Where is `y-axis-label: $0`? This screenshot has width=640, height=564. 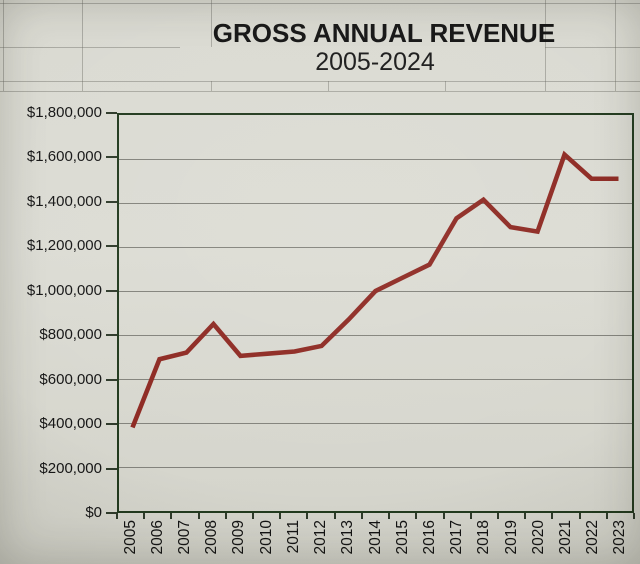
y-axis-label: $0 is located at coordinates (93, 512).